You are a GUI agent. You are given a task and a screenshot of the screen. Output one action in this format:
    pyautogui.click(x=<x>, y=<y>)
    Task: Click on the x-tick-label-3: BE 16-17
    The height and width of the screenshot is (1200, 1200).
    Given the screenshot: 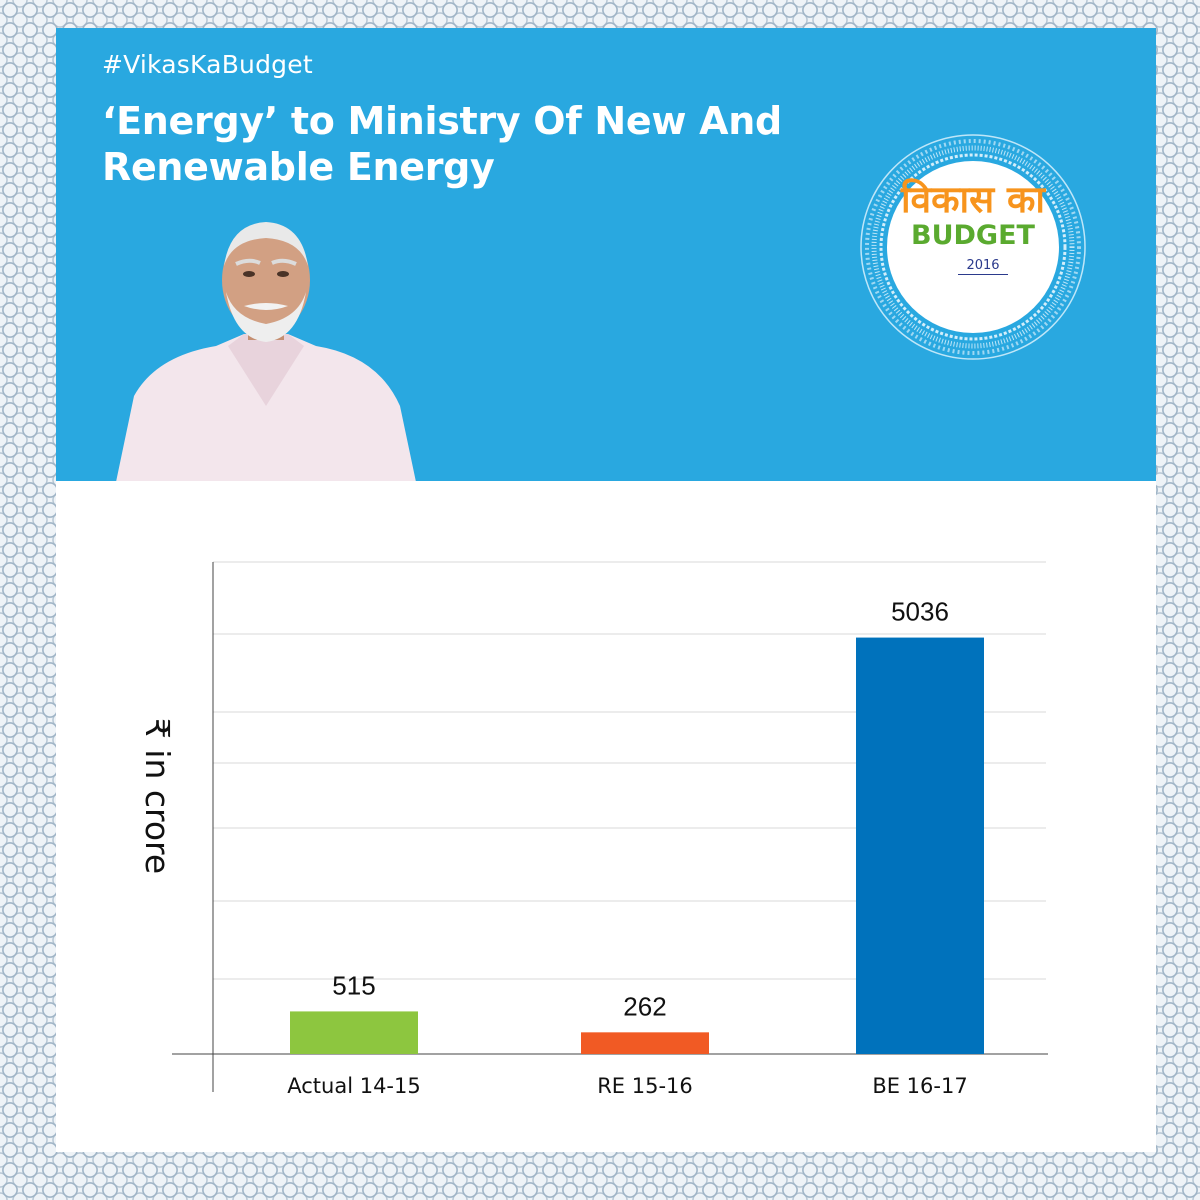 What is the action you would take?
    pyautogui.click(x=919, y=1086)
    